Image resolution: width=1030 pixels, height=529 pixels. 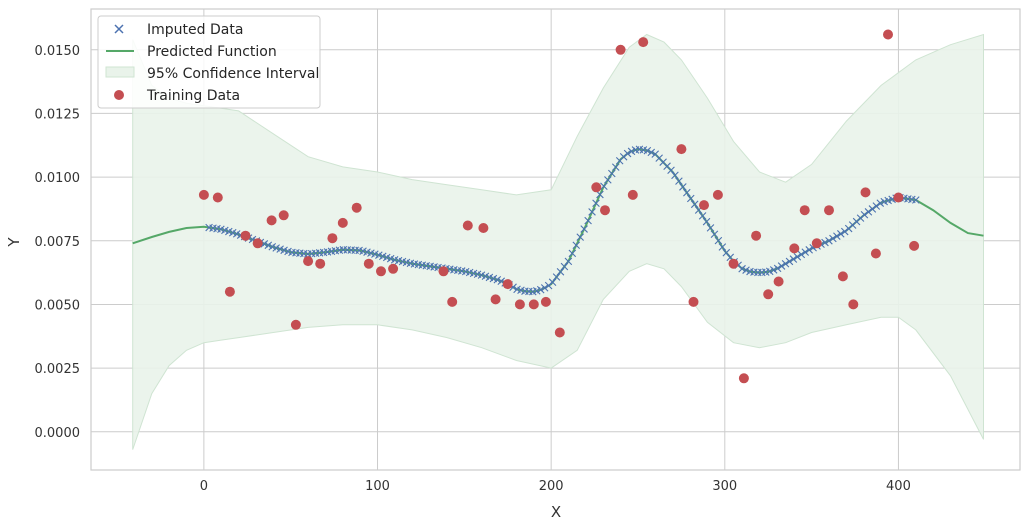 I want to click on circle-marker-icon, so click(x=119, y=95).